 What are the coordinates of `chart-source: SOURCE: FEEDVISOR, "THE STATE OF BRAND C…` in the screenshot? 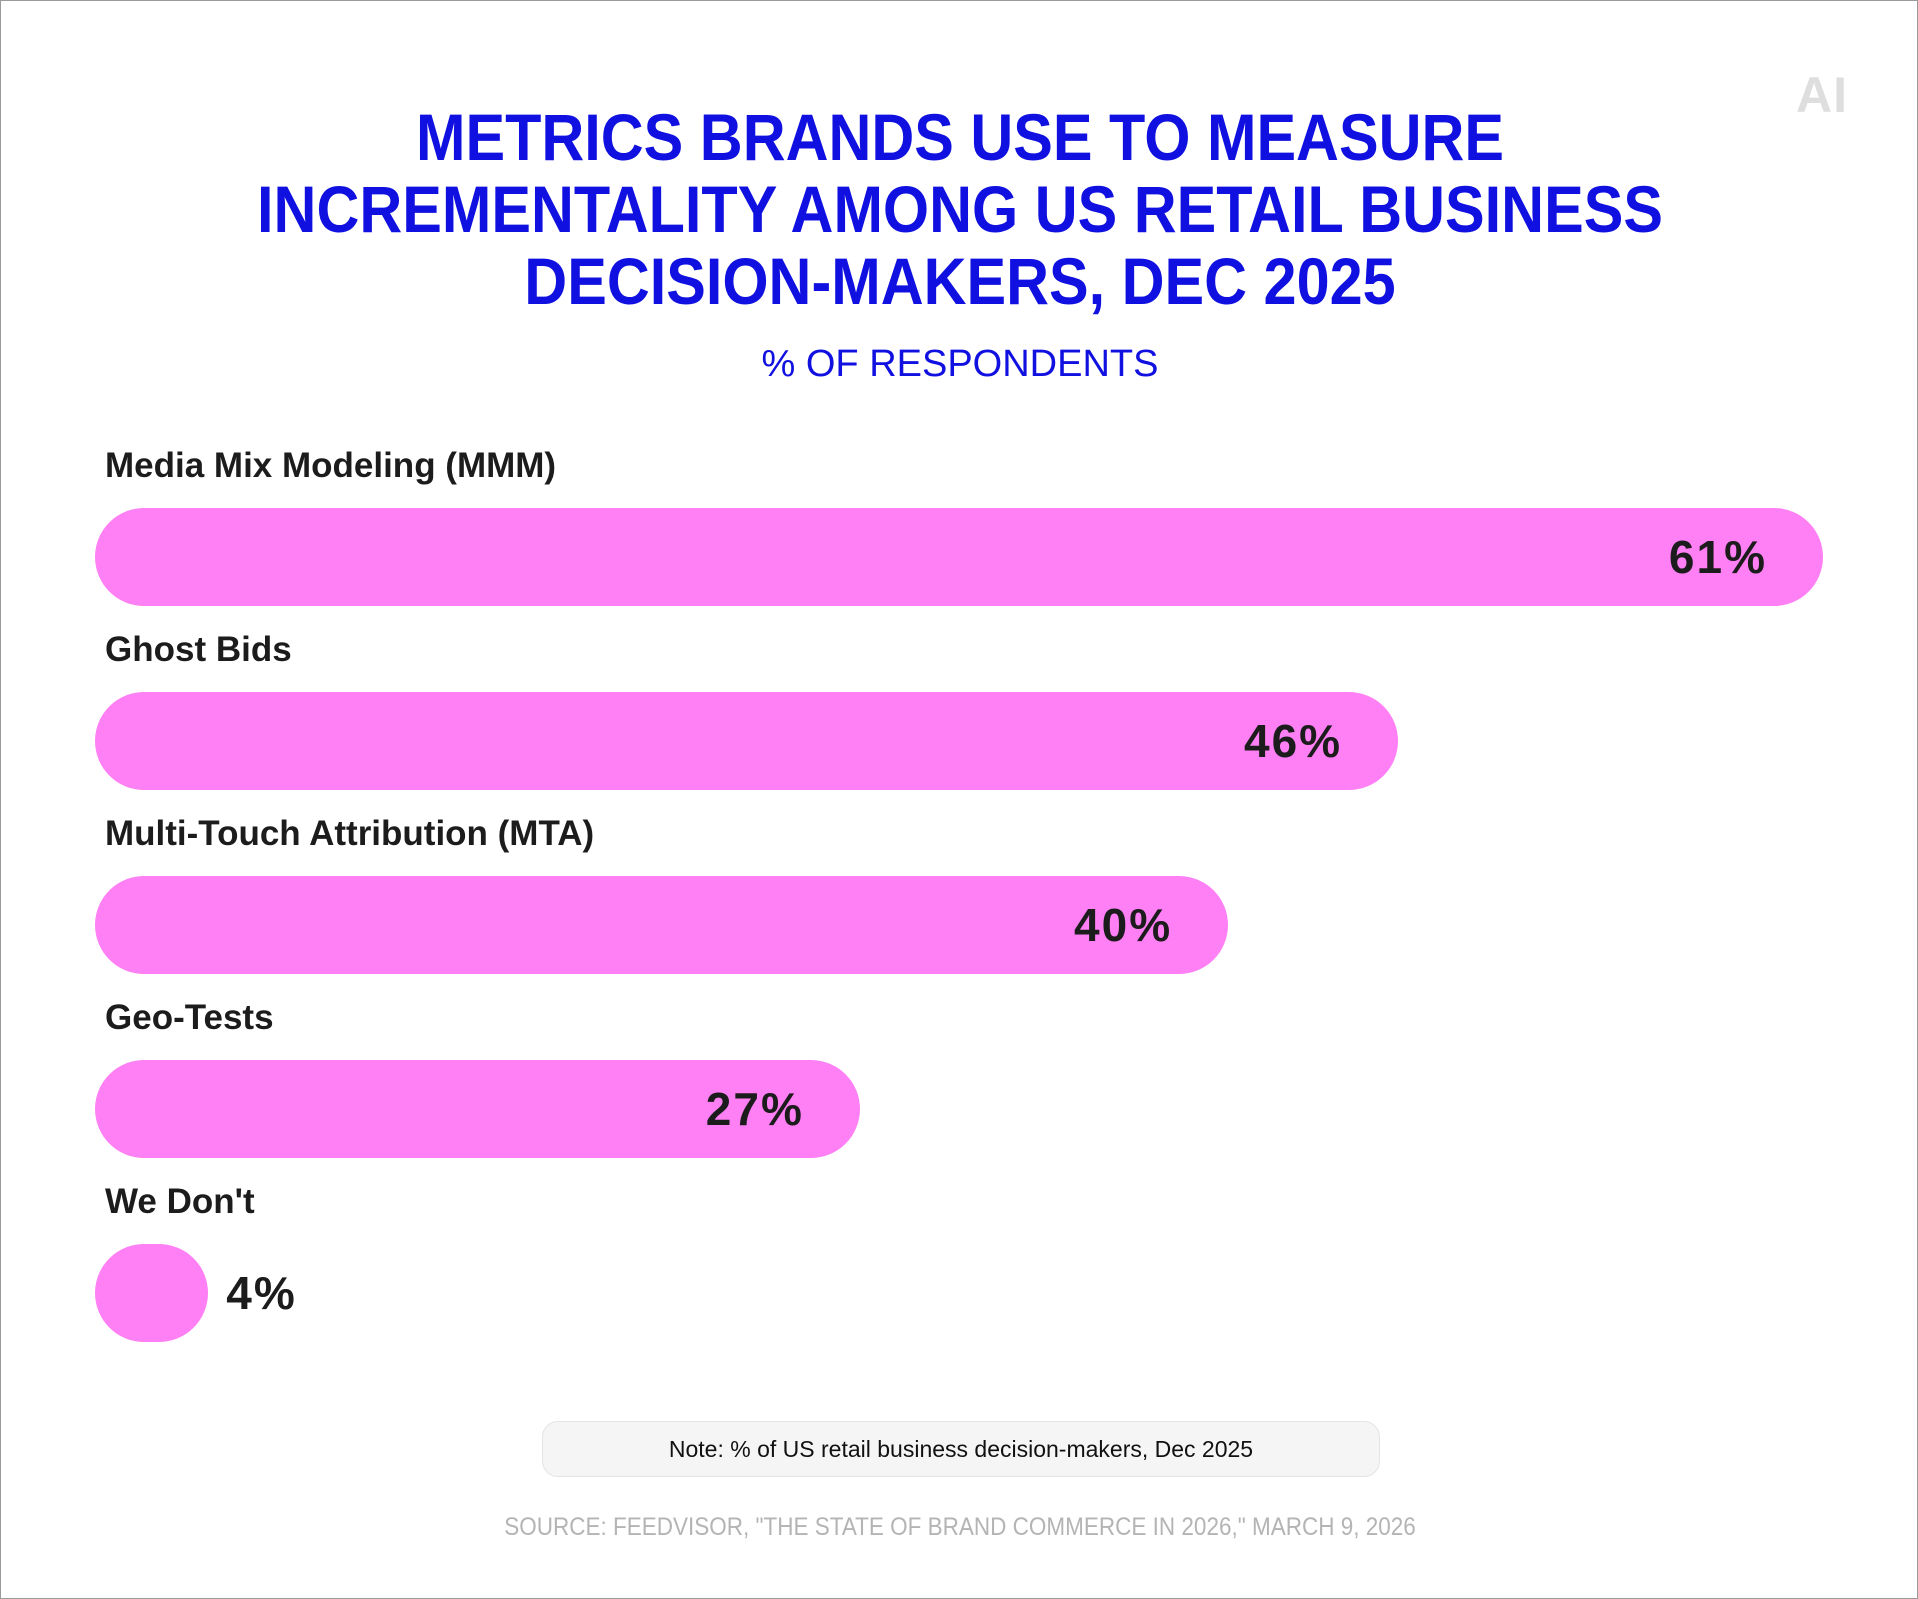 It's located at (960, 1527).